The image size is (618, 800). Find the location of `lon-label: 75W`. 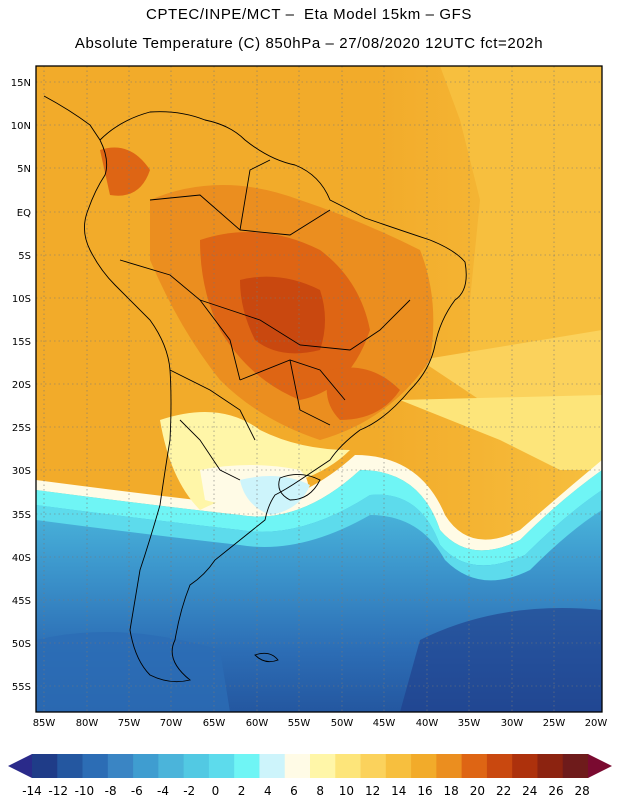

lon-label: 75W is located at coordinates (129, 723).